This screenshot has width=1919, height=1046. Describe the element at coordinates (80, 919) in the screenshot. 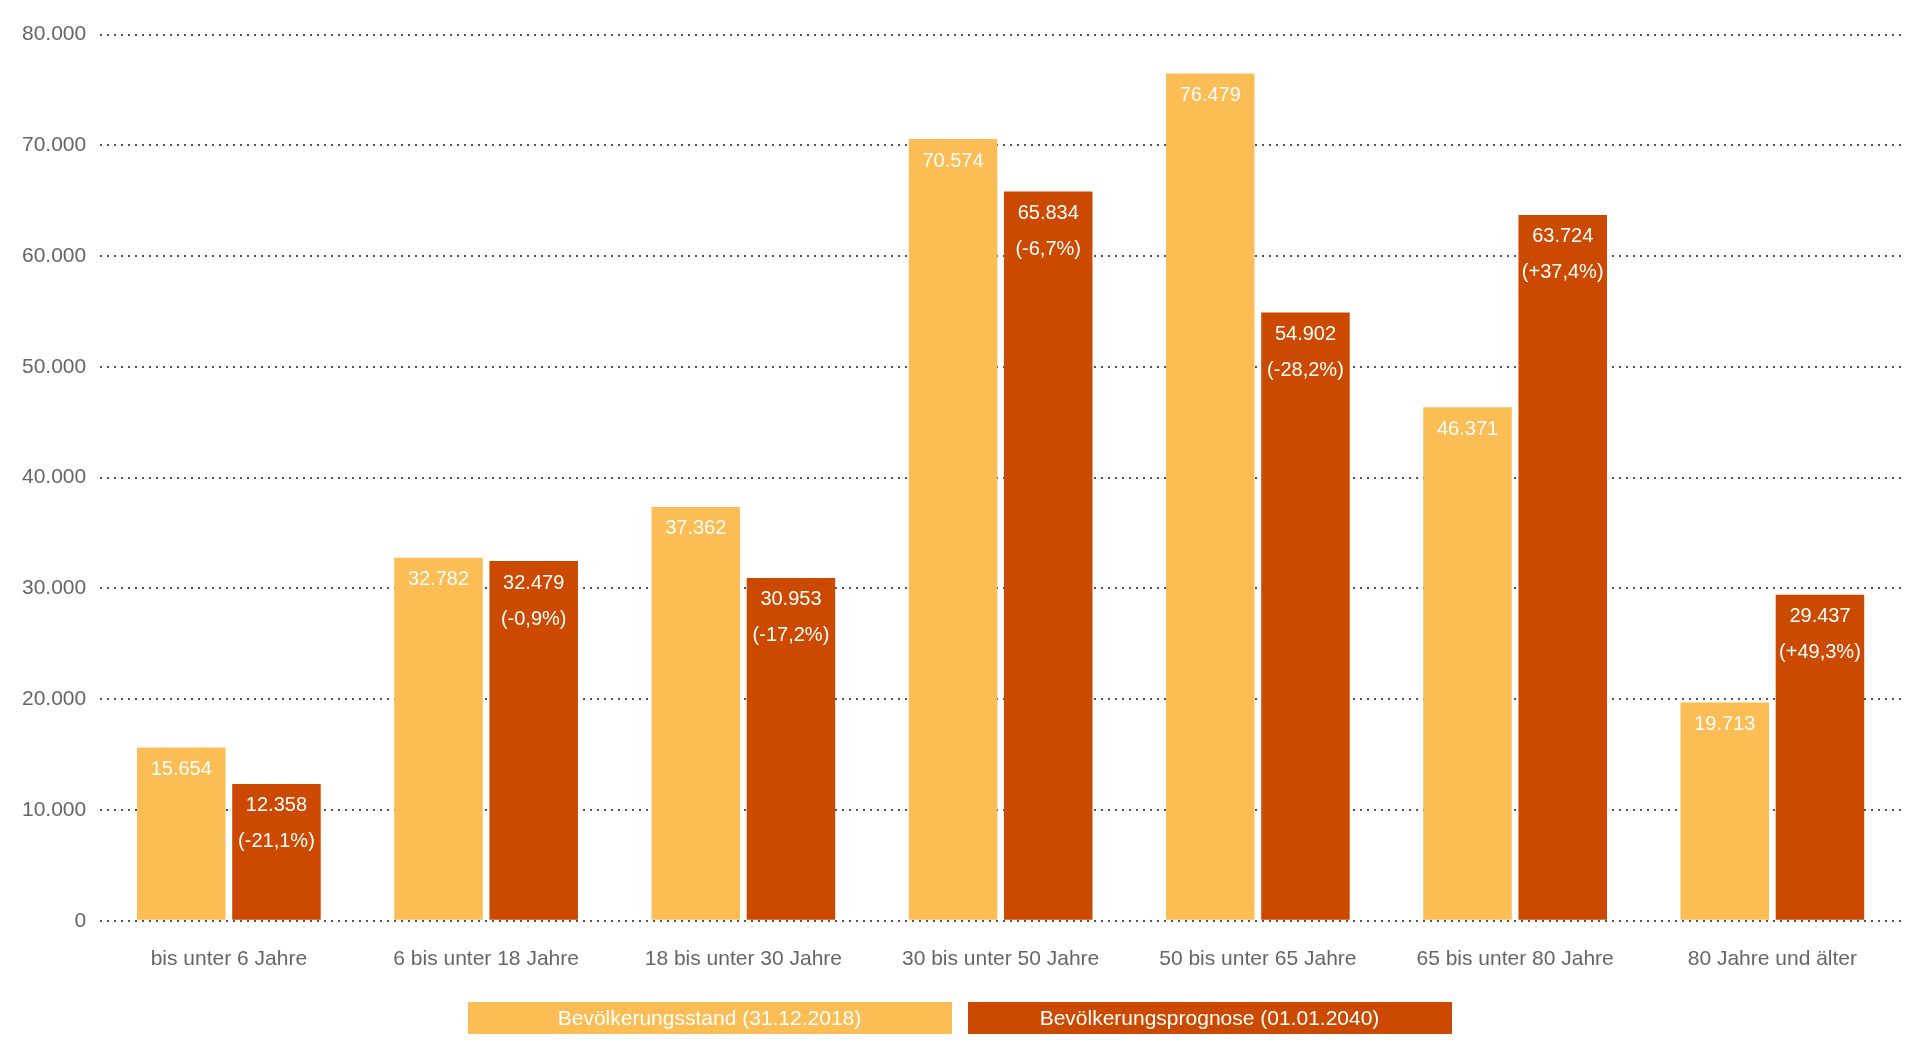

I see `y-tick-label: 0` at that location.